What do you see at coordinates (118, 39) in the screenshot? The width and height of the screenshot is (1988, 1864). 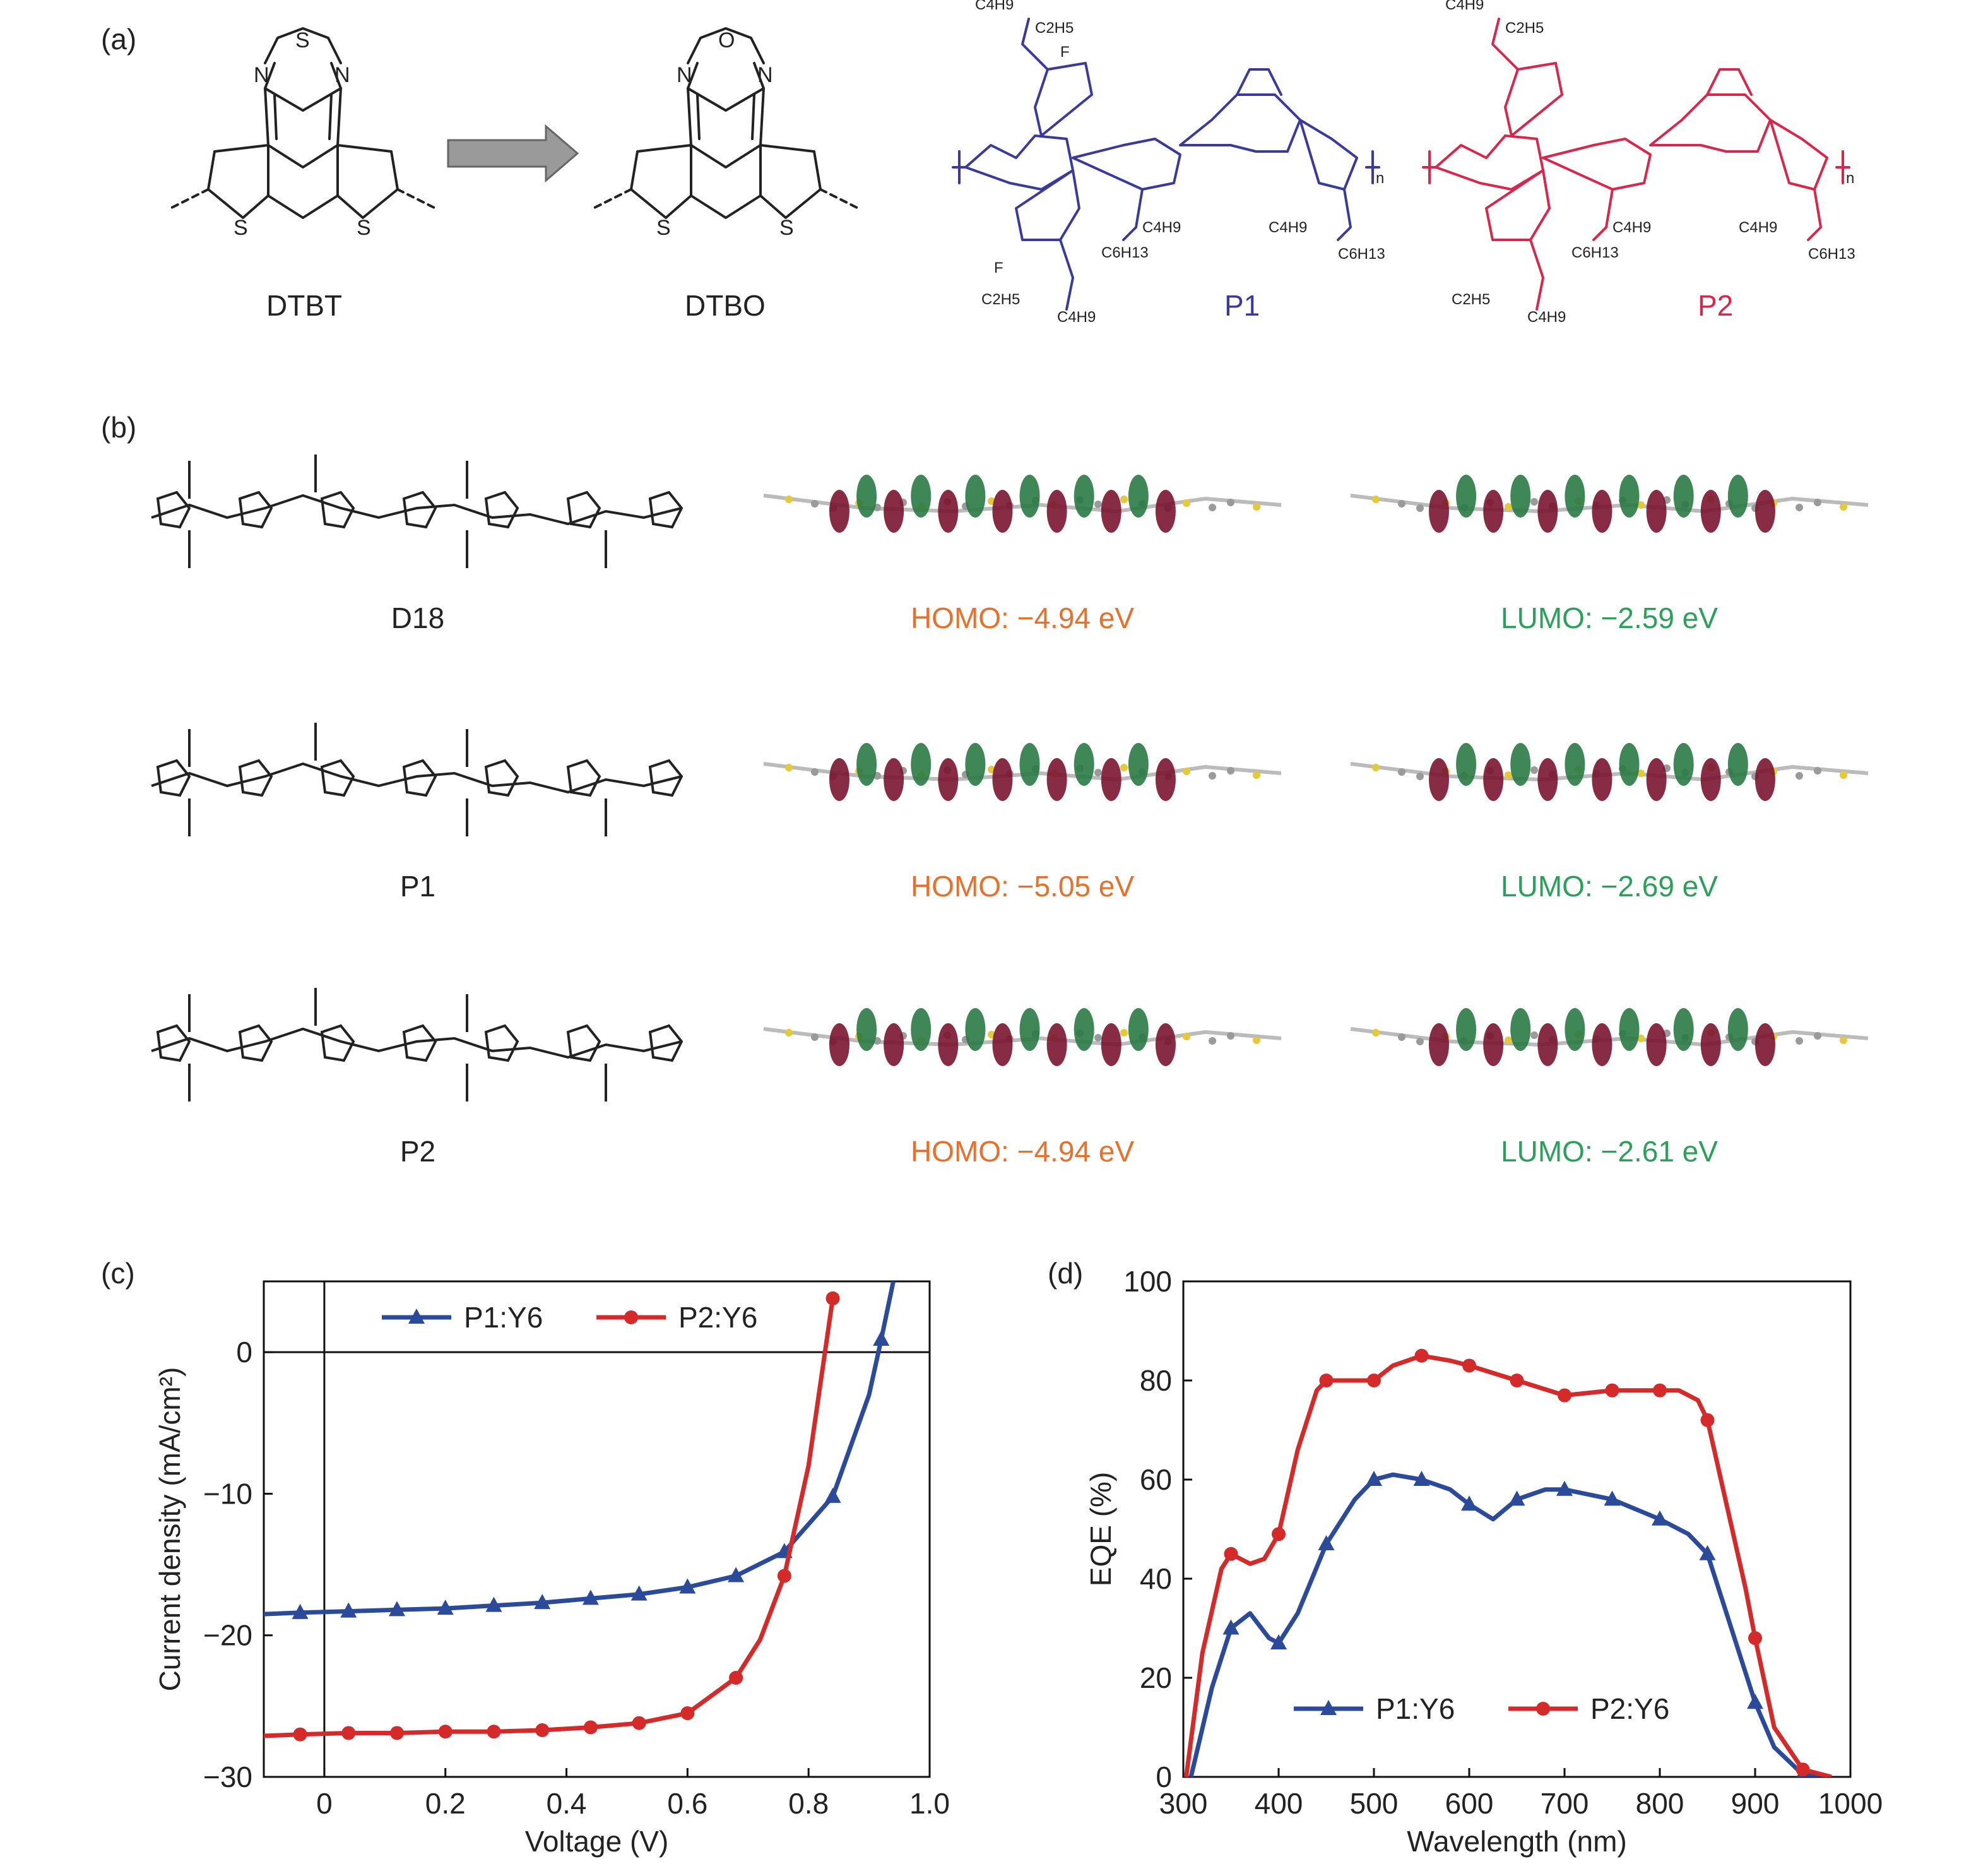 I see `panel-a-label: (a)` at bounding box center [118, 39].